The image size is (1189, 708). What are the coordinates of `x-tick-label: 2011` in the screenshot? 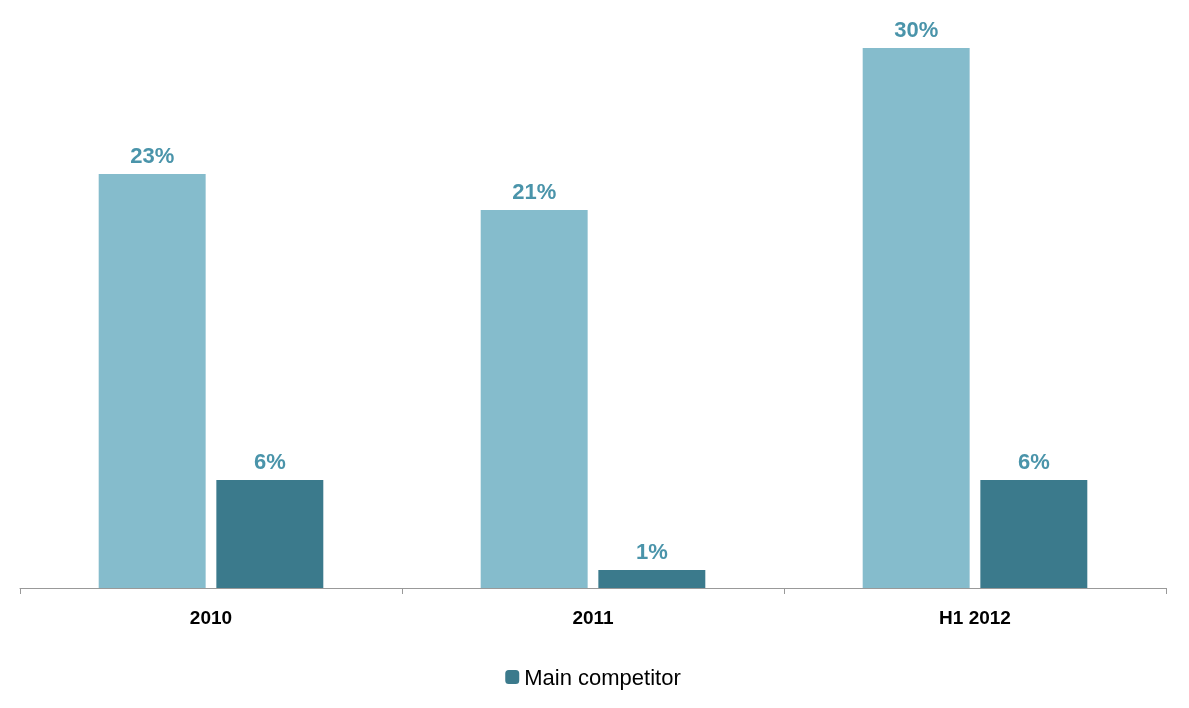 It's located at (593, 617).